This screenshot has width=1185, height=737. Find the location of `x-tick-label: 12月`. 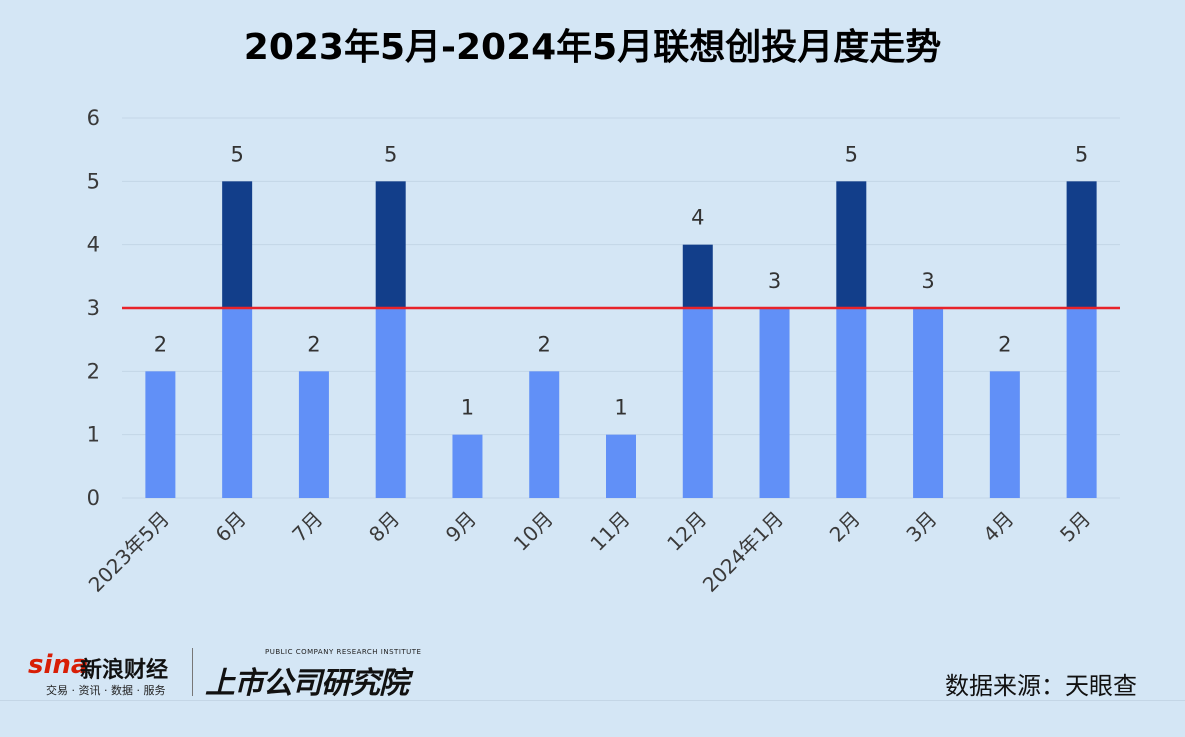

x-tick-label: 12月 is located at coordinates (686, 531).